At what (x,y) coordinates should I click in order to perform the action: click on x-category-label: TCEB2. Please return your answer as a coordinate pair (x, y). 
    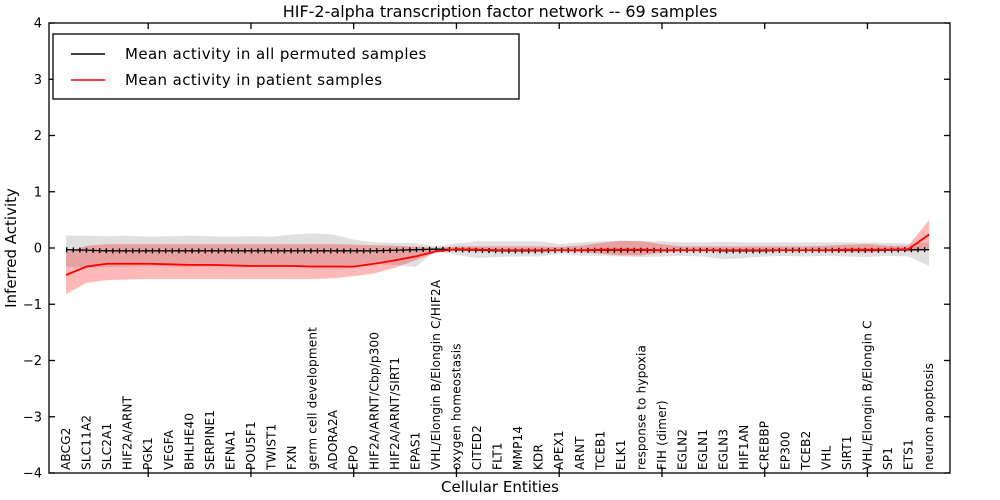
    Looking at the image, I should click on (806, 451).